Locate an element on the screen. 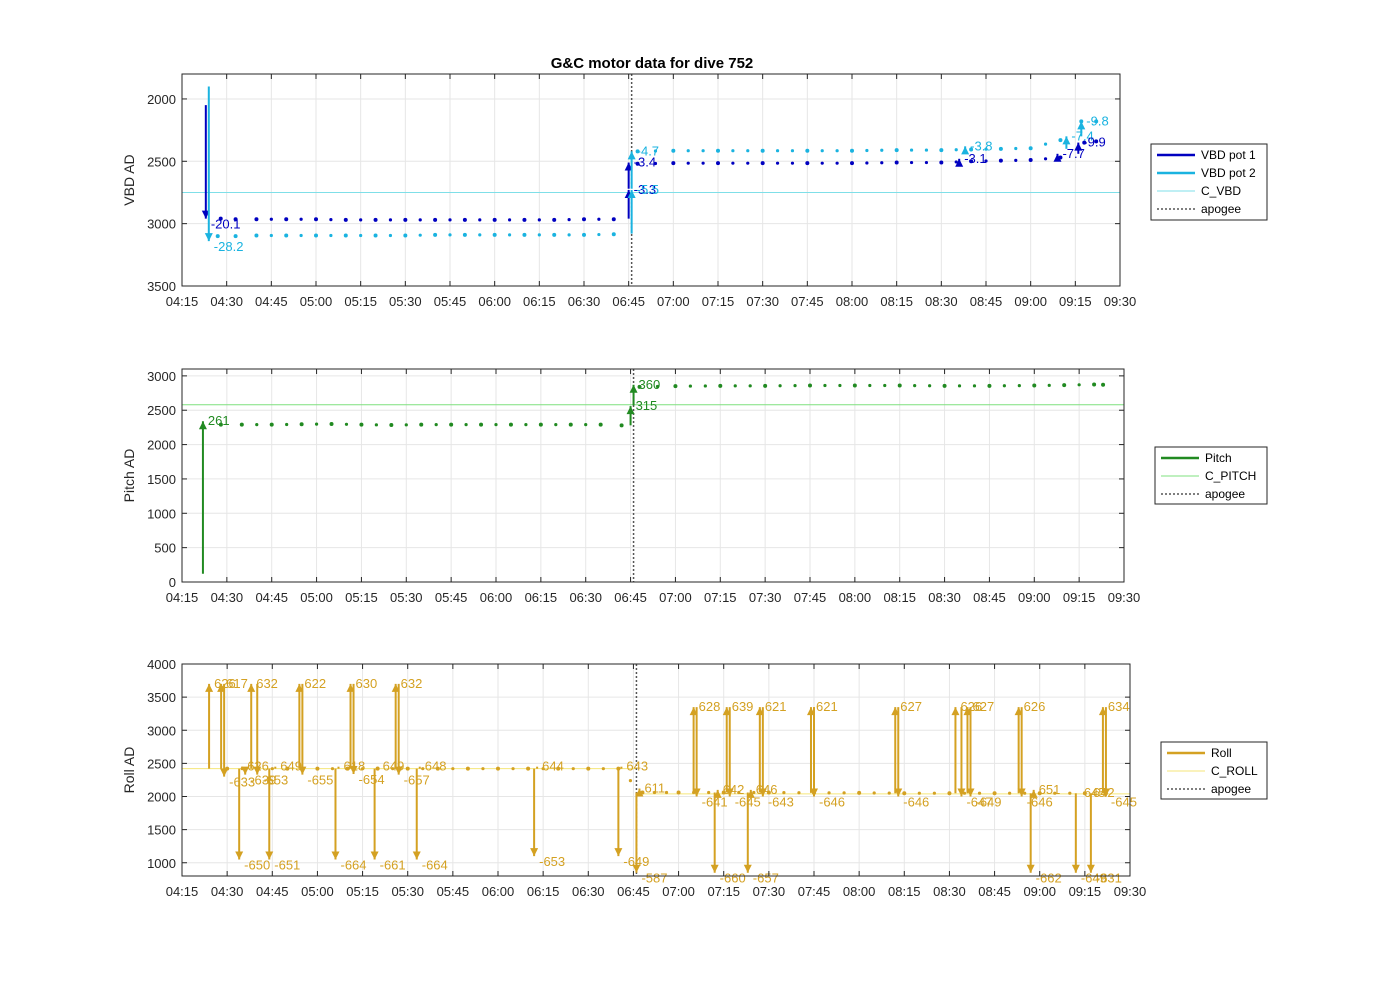 The image size is (1400, 986). pitch-x-tick-label: 05:30 is located at coordinates (406, 597).